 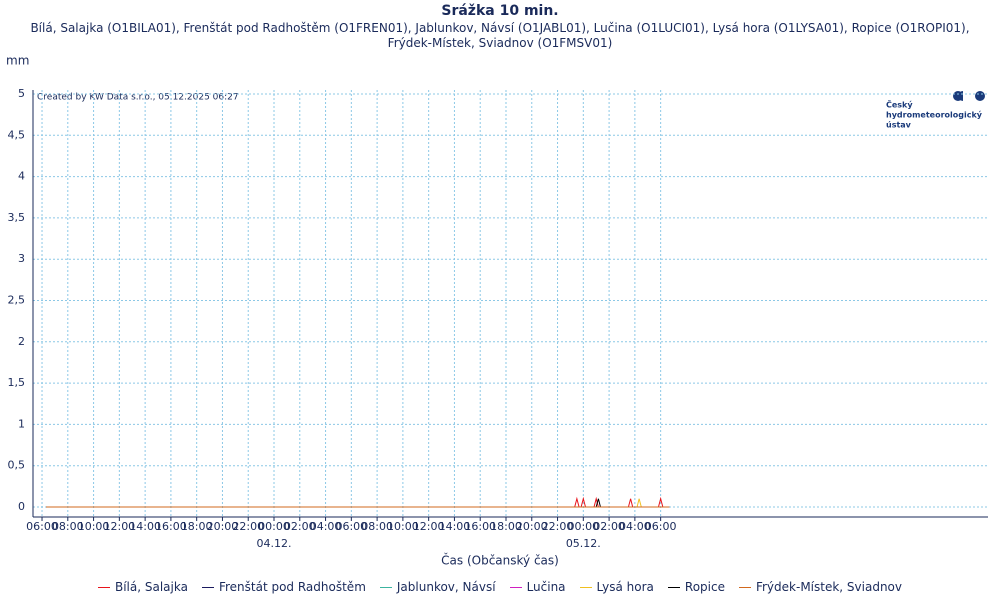 What do you see at coordinates (899, 104) in the screenshot?
I see `logo-text: Český` at bounding box center [899, 104].